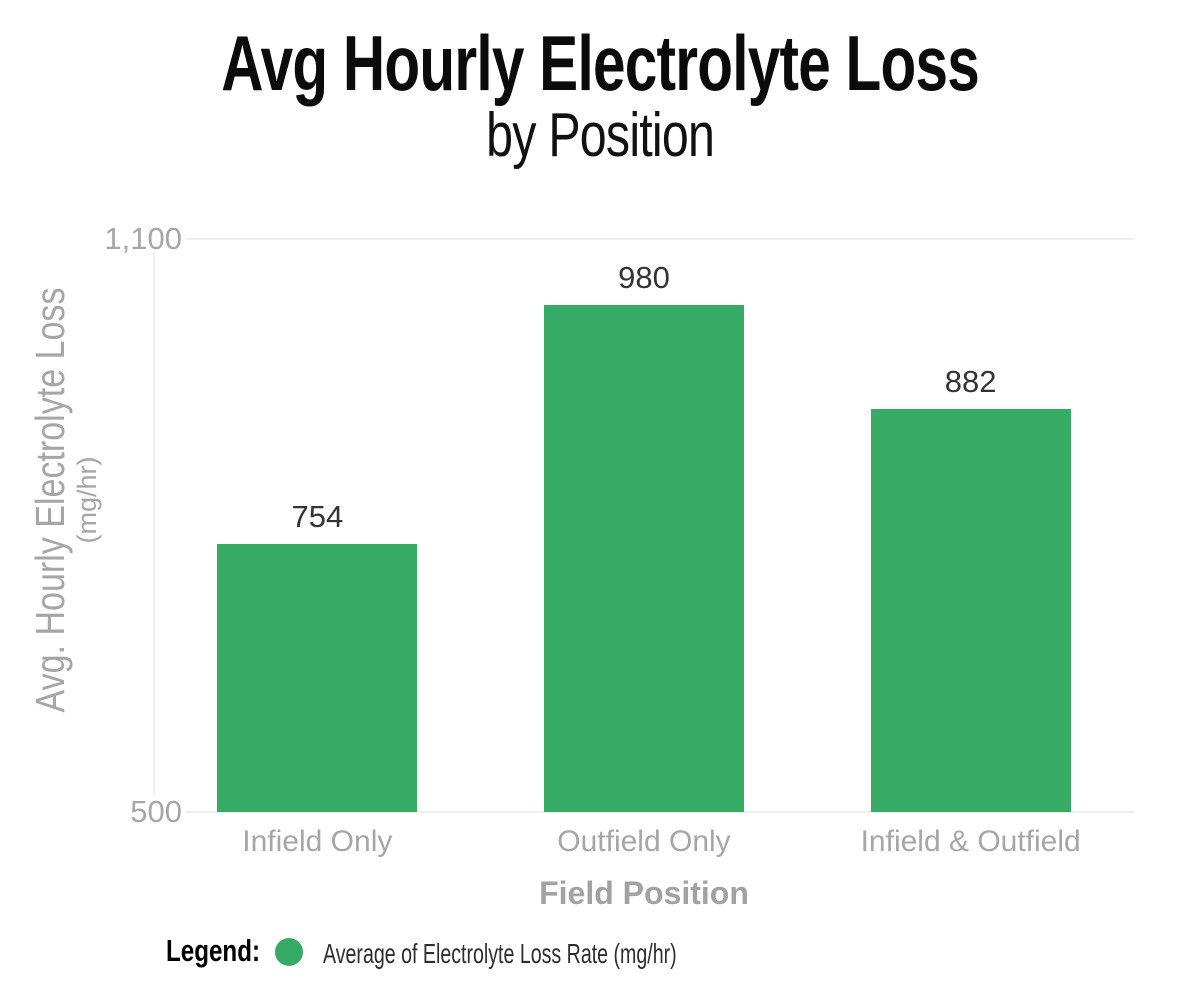  Describe the element at coordinates (50, 500) in the screenshot. I see `y-axis-title-text: Avg. Hourly Electrolyte Loss` at that location.